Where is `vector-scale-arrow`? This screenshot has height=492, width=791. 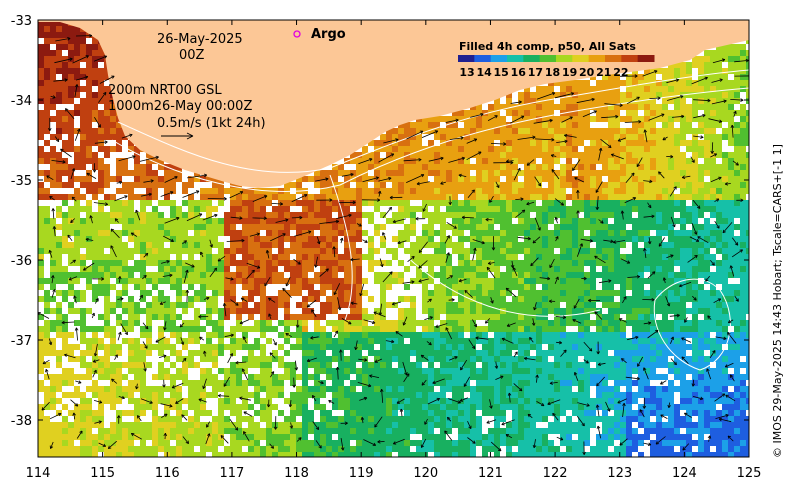 vector-scale-arrow is located at coordinates (177, 136).